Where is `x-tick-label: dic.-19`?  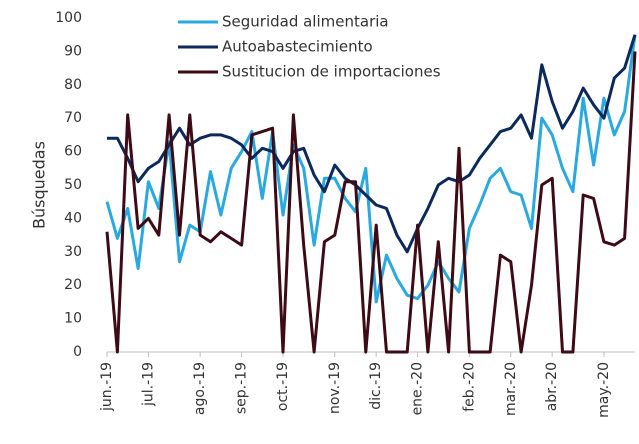
x-tick-label: dic.-19 is located at coordinates (376, 386).